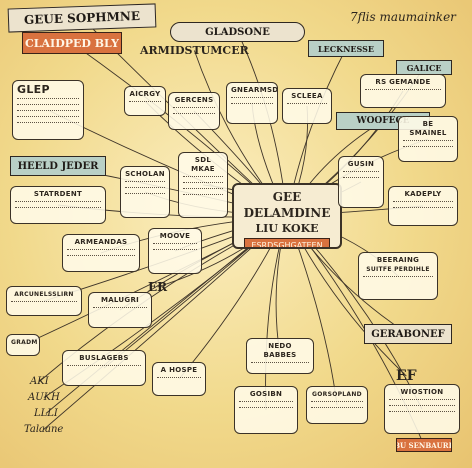  I want to click on node-armeandas: ARMEANDAS, so click(101, 253).